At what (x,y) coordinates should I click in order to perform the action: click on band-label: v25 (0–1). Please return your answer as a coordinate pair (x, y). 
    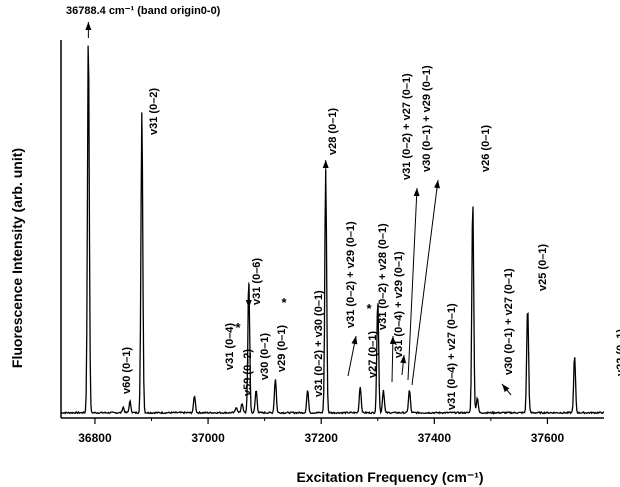
    Looking at the image, I should click on (543, 267).